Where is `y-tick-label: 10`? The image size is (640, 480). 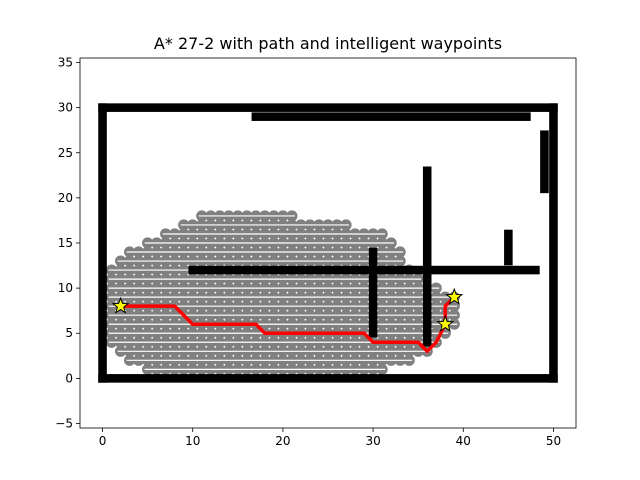 y-tick-label: 10 is located at coordinates (65, 288).